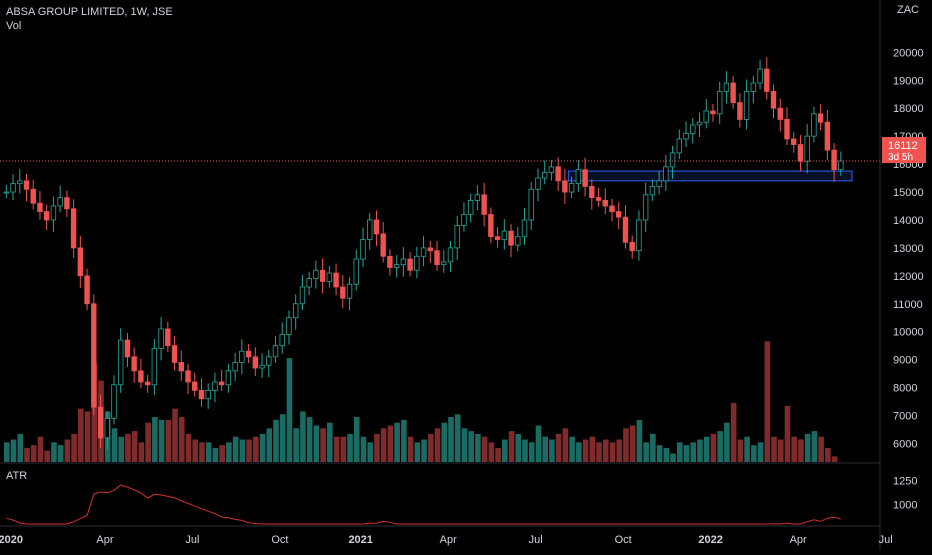 This screenshot has height=555, width=932. What do you see at coordinates (279, 540) in the screenshot?
I see `time-tick-label: Oct` at bounding box center [279, 540].